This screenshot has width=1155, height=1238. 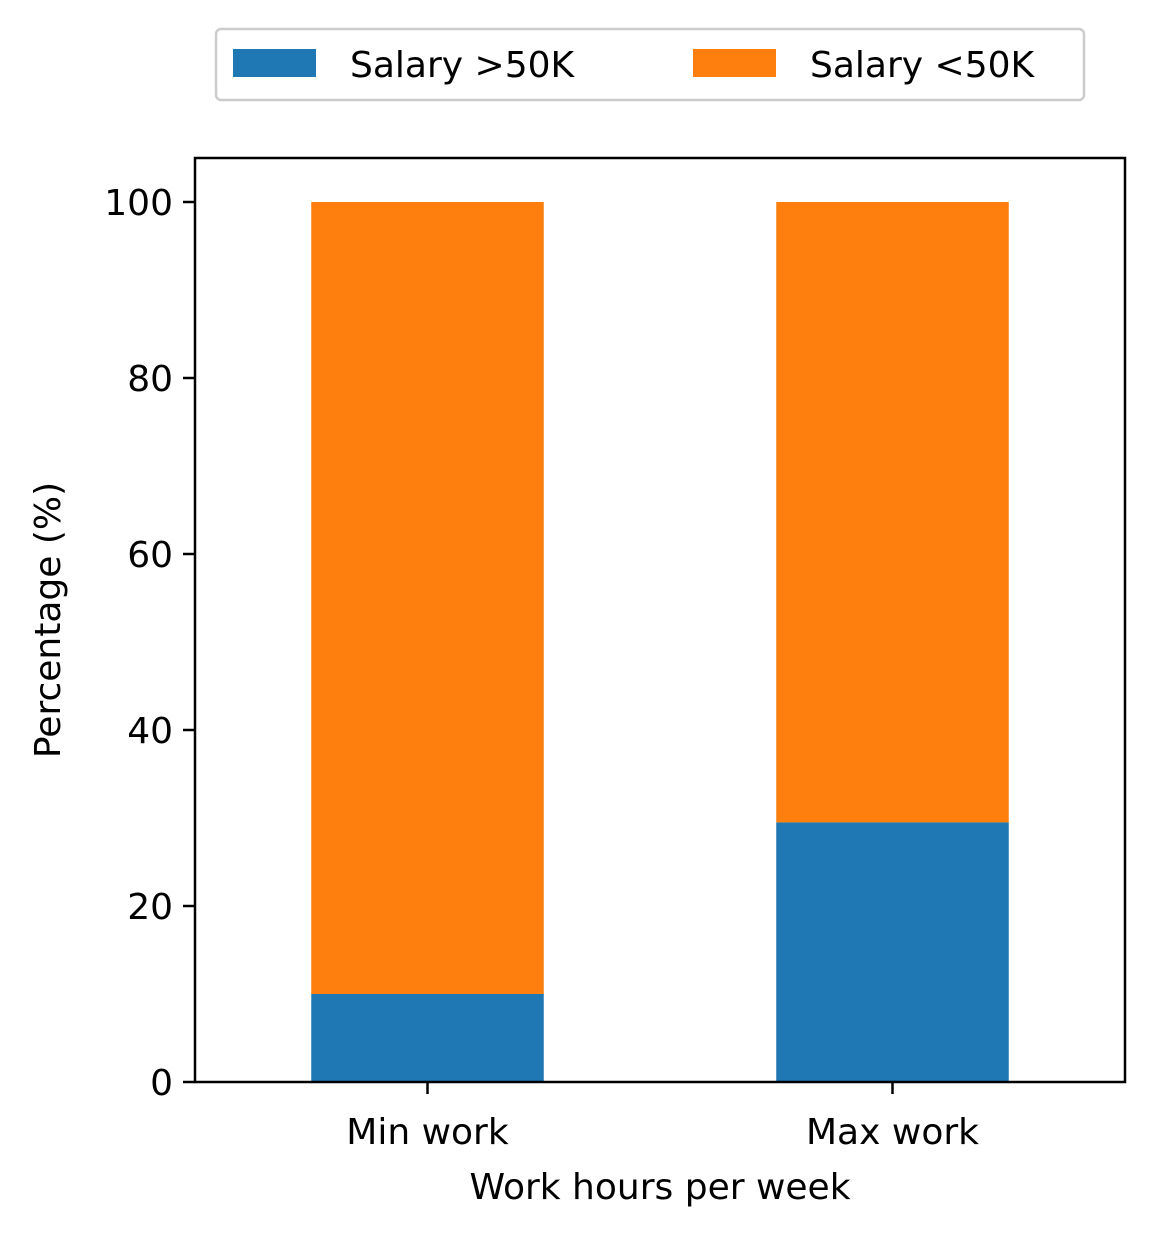 What do you see at coordinates (734, 63) in the screenshot?
I see `legend-swatch-salary-below` at bounding box center [734, 63].